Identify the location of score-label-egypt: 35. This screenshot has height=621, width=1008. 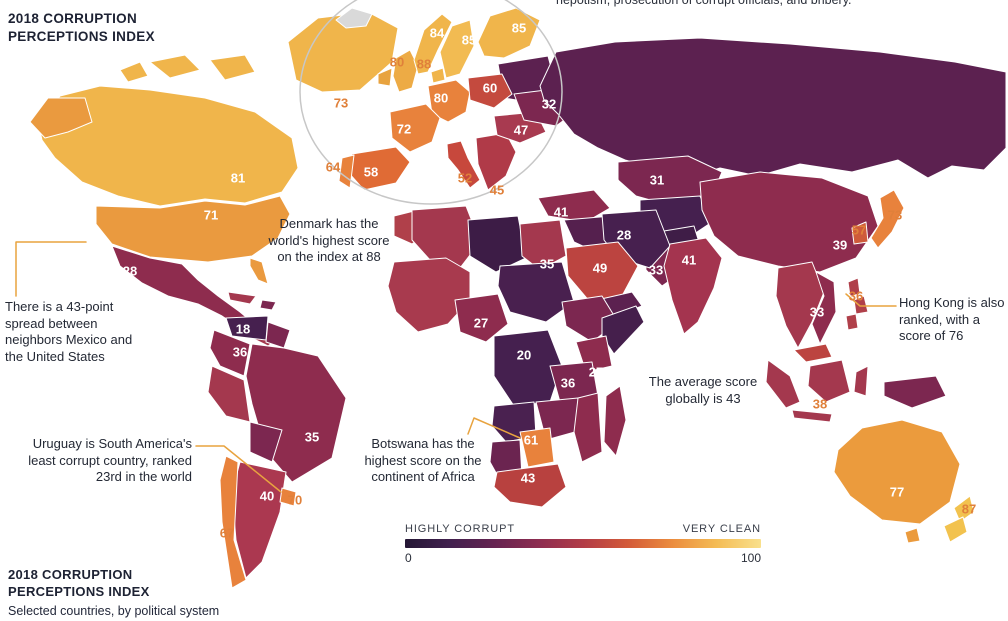
(547, 264).